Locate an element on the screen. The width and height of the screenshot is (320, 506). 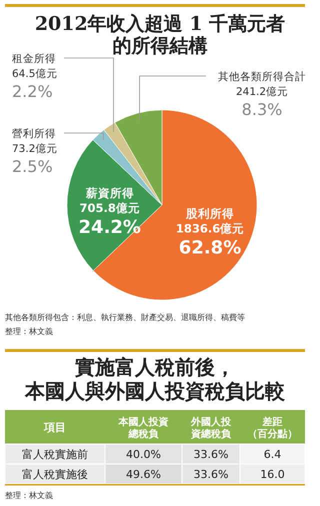
slice-label: 營利所得 is located at coordinates (34, 133).